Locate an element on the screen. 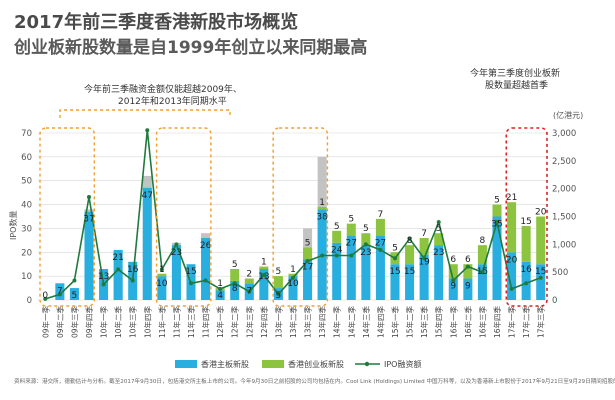 This screenshot has height=400, width=615. data-label-gem: 20 is located at coordinates (541, 213).